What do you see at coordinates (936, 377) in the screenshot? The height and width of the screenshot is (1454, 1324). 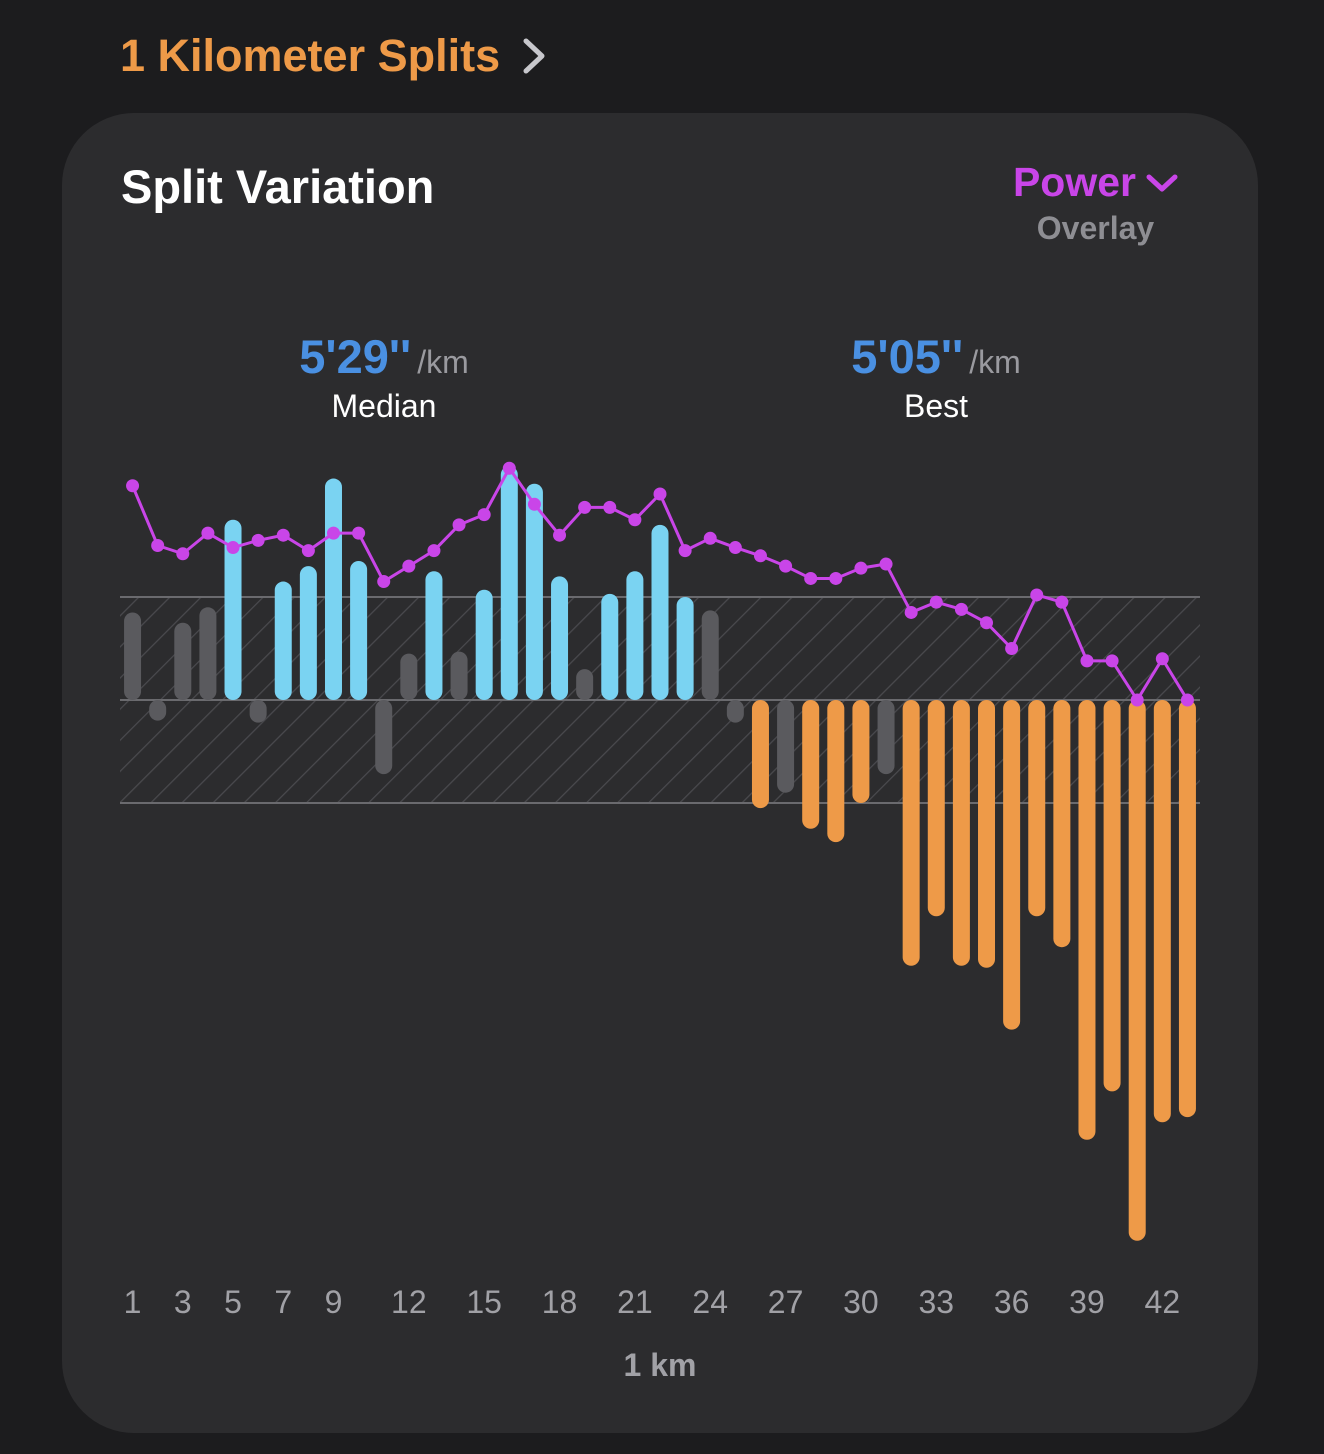 I see `best-stat: 5'05'' /km Best` at bounding box center [936, 377].